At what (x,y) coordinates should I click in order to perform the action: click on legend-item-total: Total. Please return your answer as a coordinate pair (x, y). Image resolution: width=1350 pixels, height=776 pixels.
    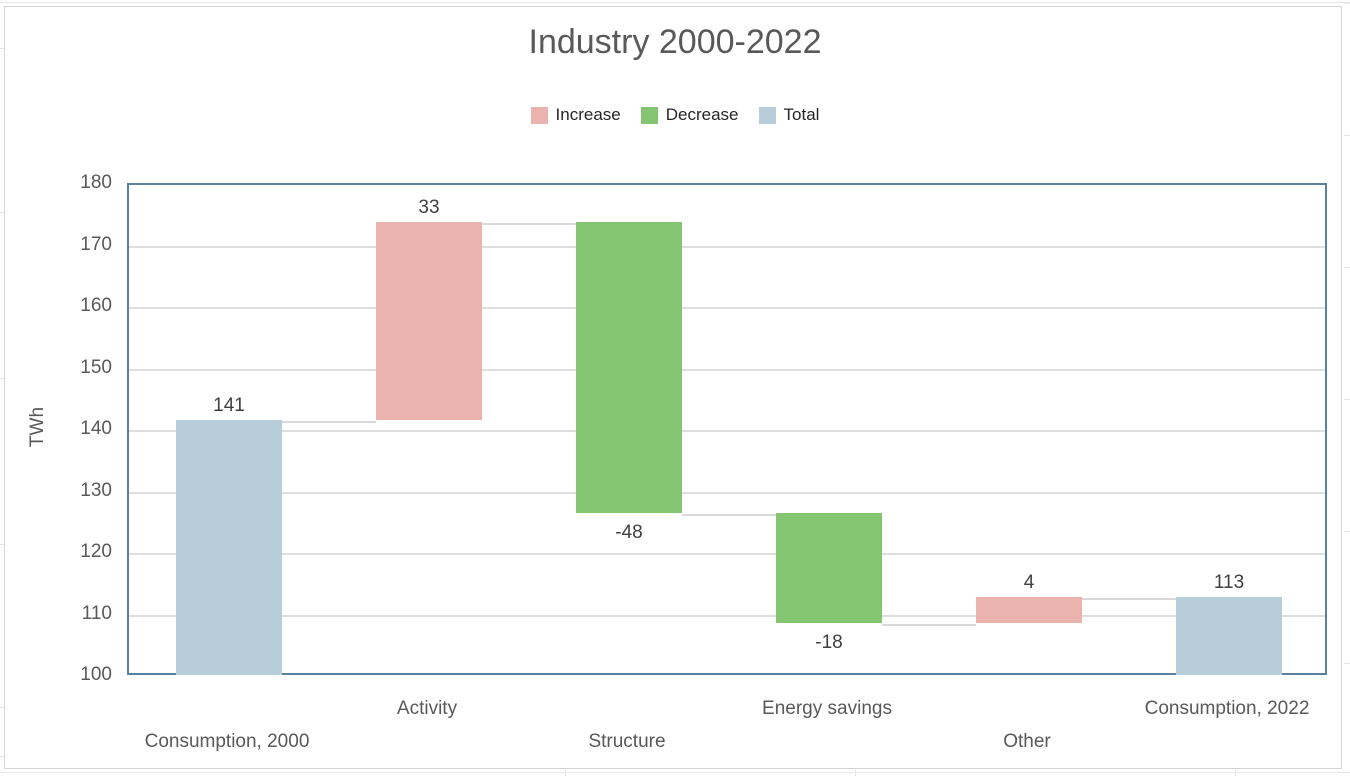
    Looking at the image, I should click on (789, 115).